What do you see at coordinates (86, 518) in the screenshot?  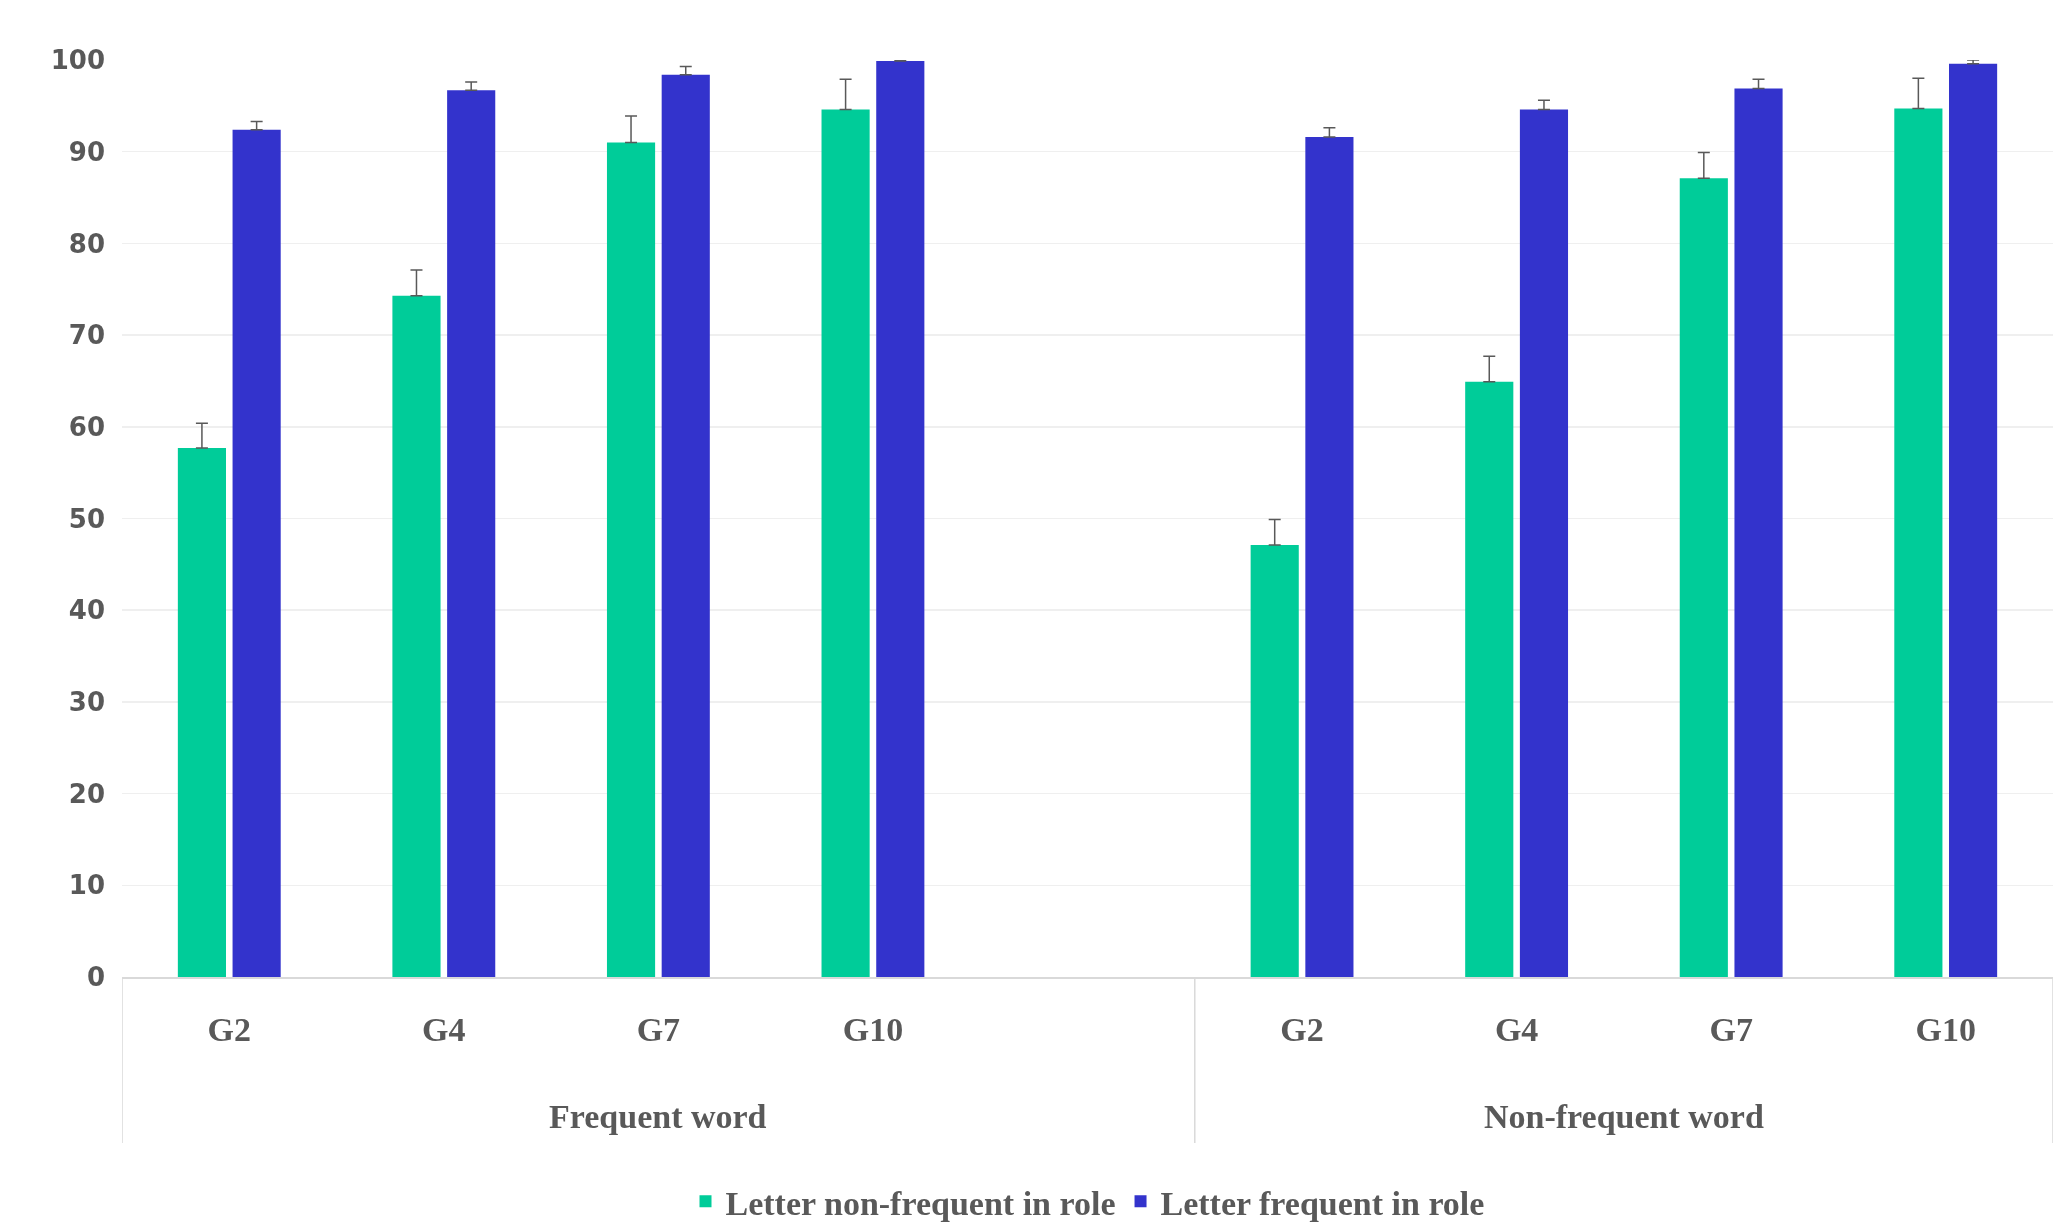 I see `y-tick-label: 50` at bounding box center [86, 518].